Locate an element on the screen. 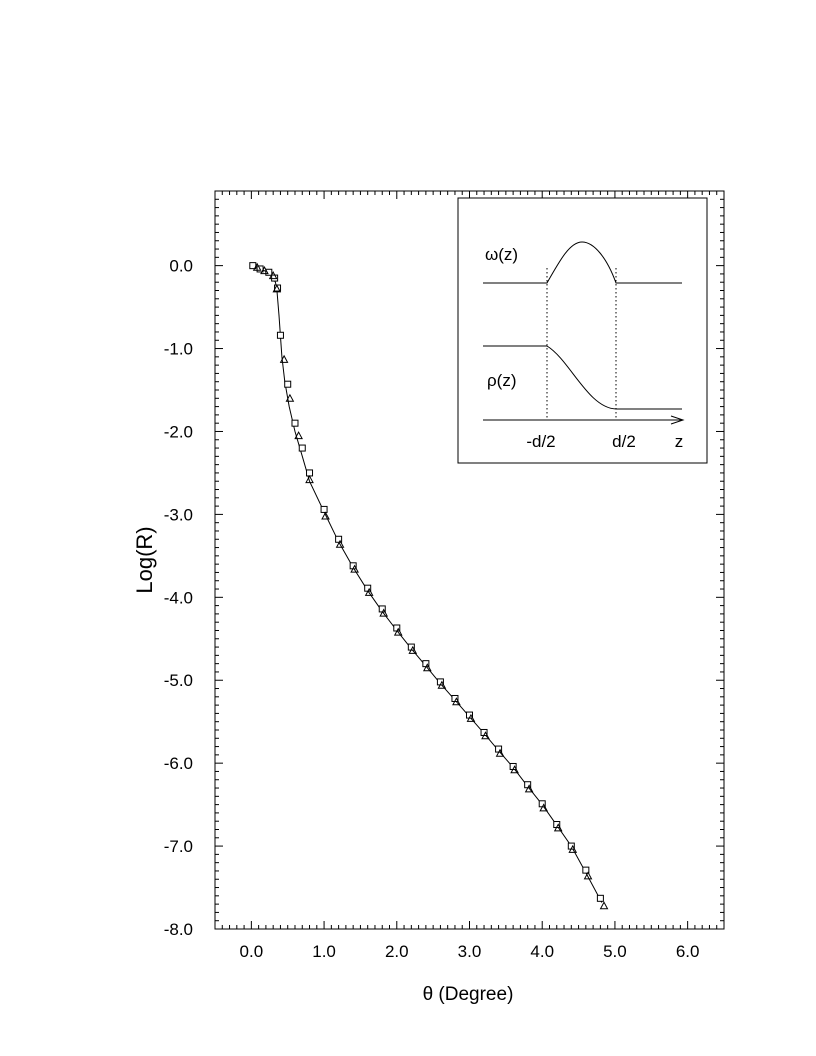 The width and height of the screenshot is (816, 1056). z-label: z is located at coordinates (679, 441).